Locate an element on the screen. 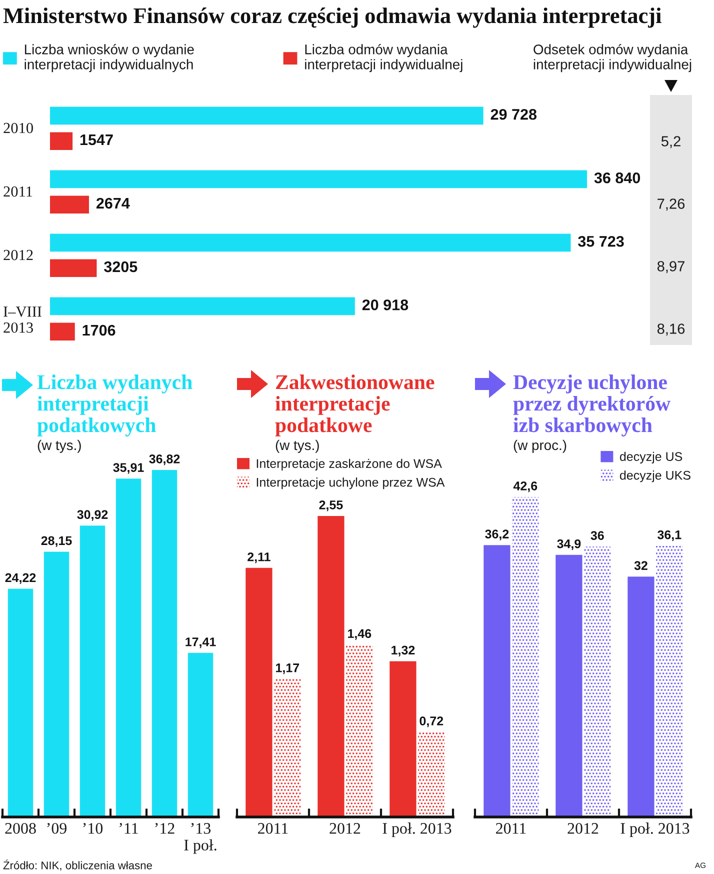 The height and width of the screenshot is (874, 714). chart-title: Liczba wydanych interpretacji podatkowych is located at coordinates (114, 405).